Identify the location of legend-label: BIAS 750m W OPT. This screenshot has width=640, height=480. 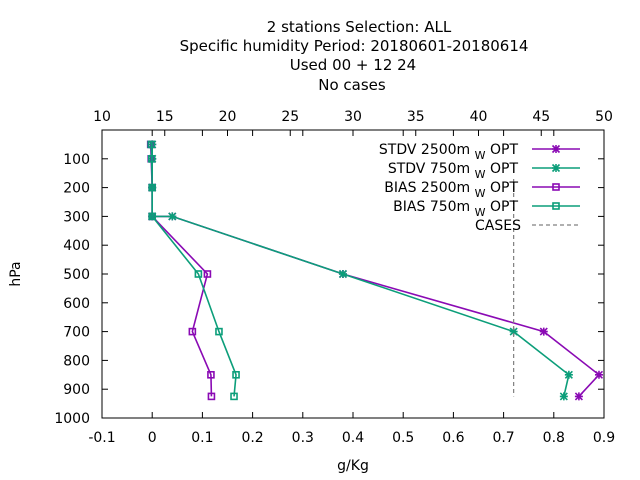
(455, 209).